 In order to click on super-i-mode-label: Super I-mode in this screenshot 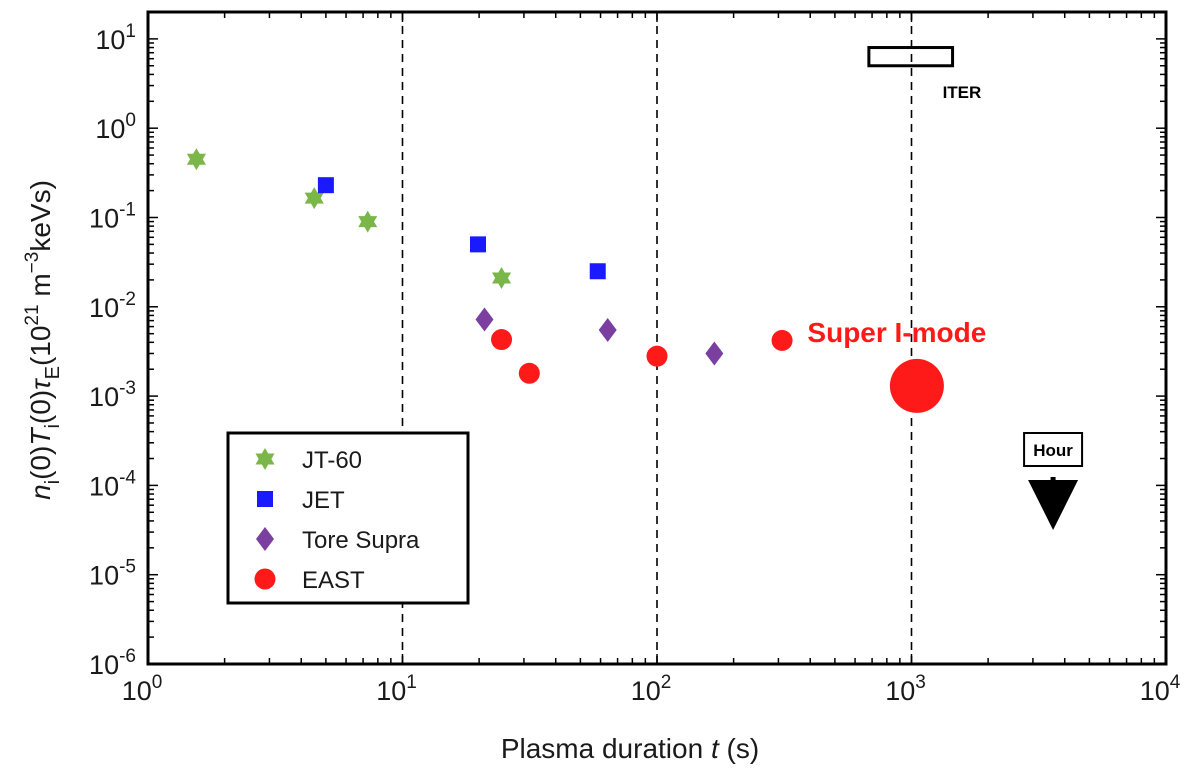, I will do `click(896, 332)`.